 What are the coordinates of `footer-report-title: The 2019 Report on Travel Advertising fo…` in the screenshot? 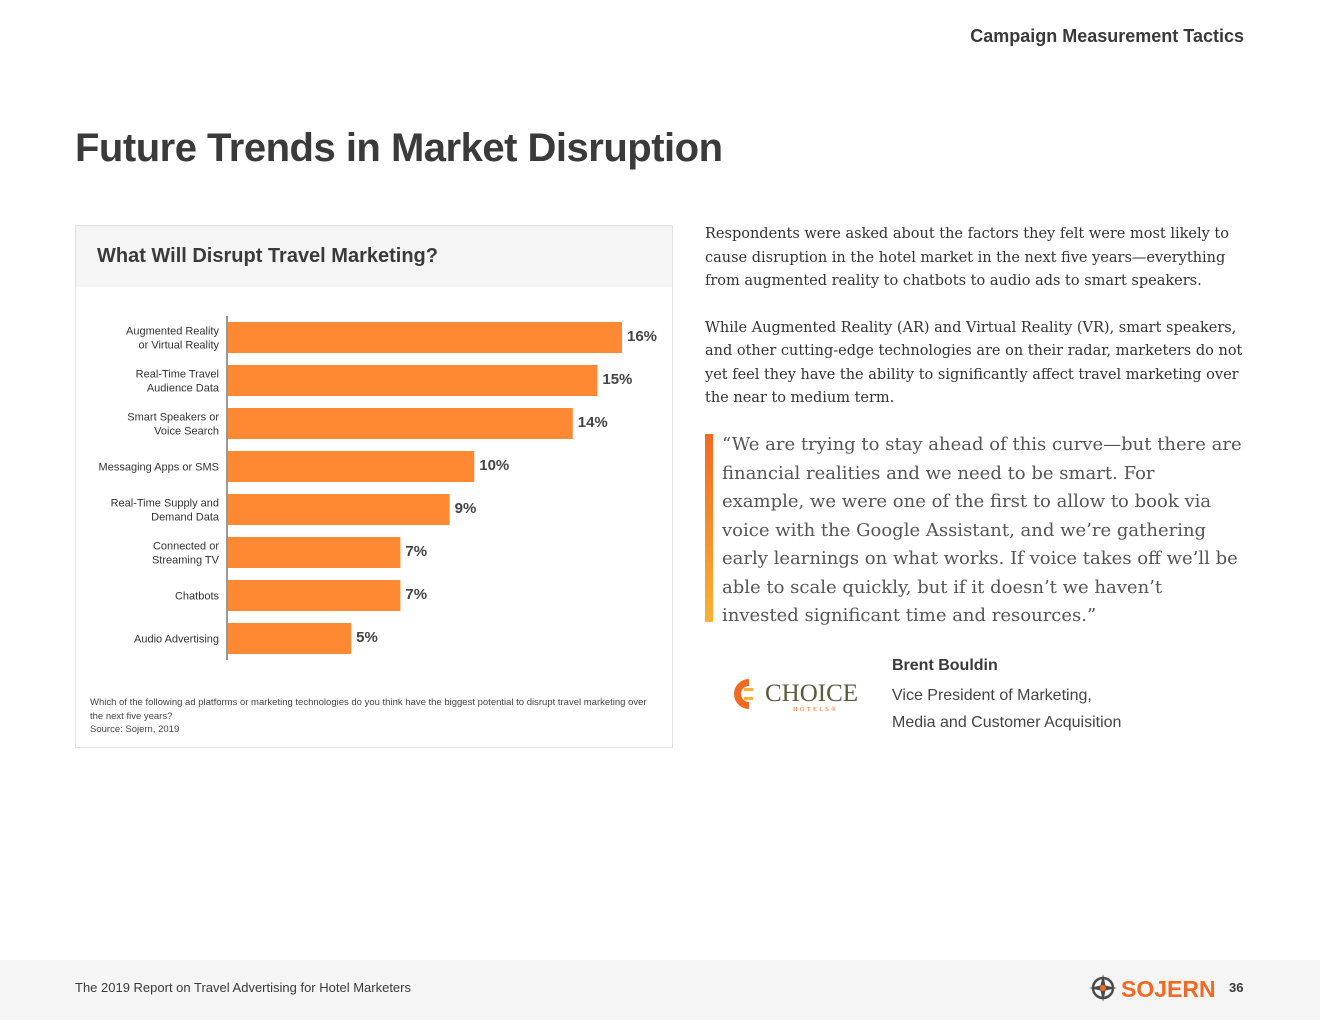 It's located at (243, 987).